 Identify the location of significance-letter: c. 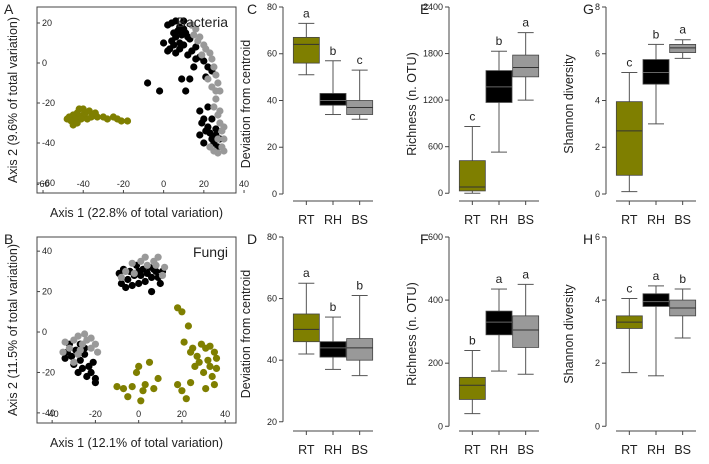
(629, 62).